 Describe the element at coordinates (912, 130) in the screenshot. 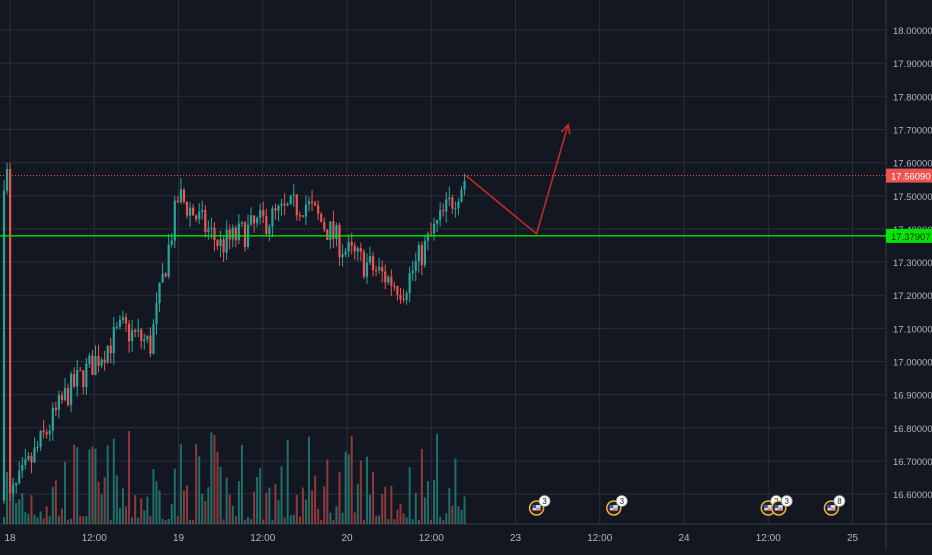

I see `price-tick-label: 17.70000` at that location.